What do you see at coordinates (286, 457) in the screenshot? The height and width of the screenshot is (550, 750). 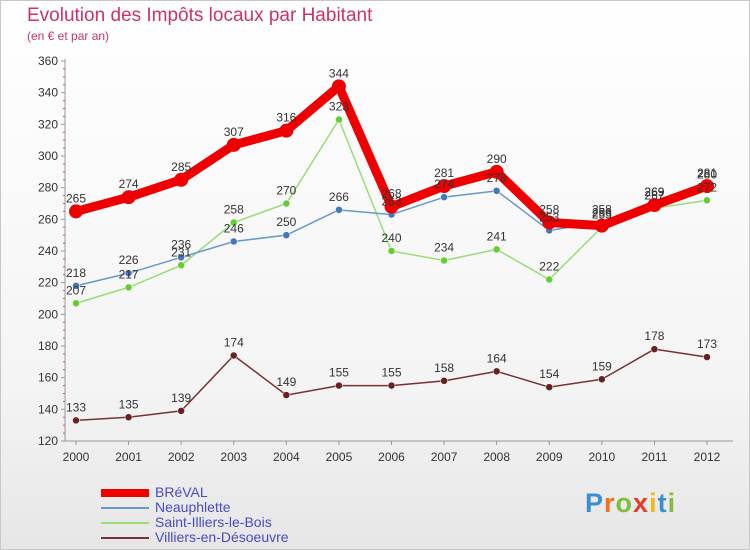 I see `x-tick-label: 2004` at bounding box center [286, 457].